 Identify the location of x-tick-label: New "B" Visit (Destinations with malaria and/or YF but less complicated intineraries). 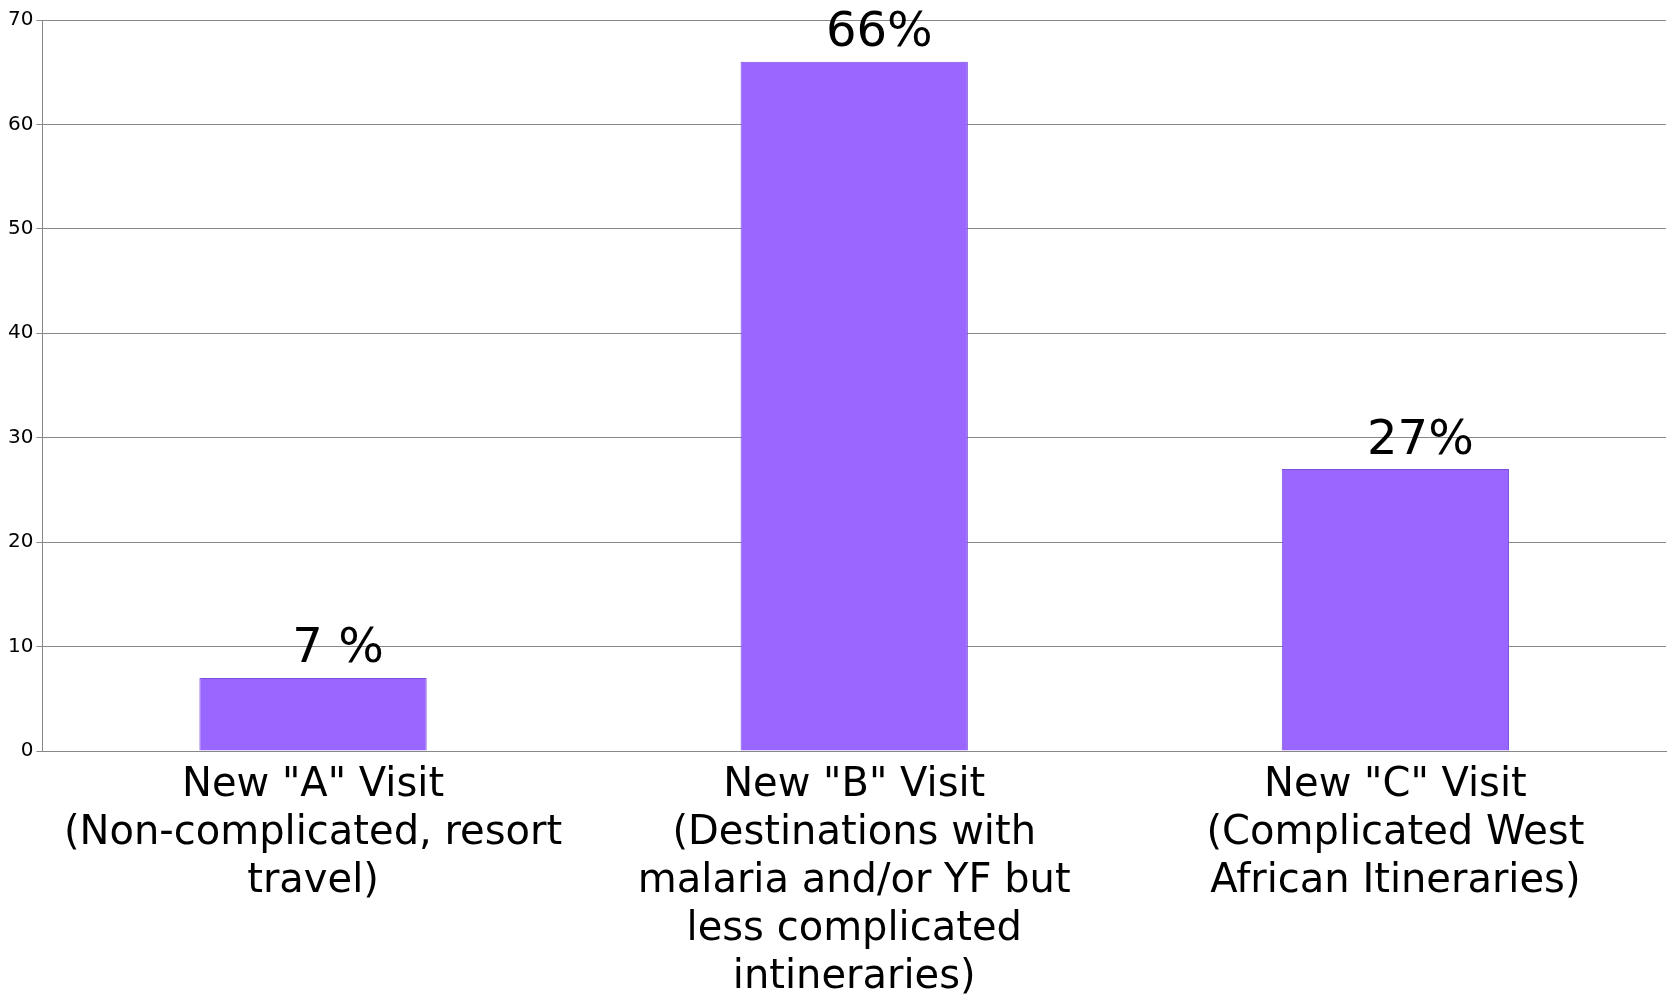
(854, 878).